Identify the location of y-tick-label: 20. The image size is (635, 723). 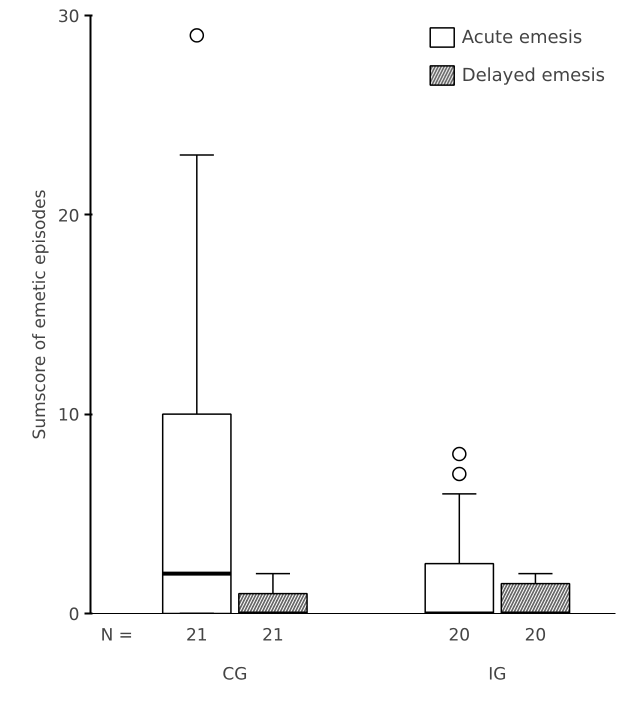
(69, 216).